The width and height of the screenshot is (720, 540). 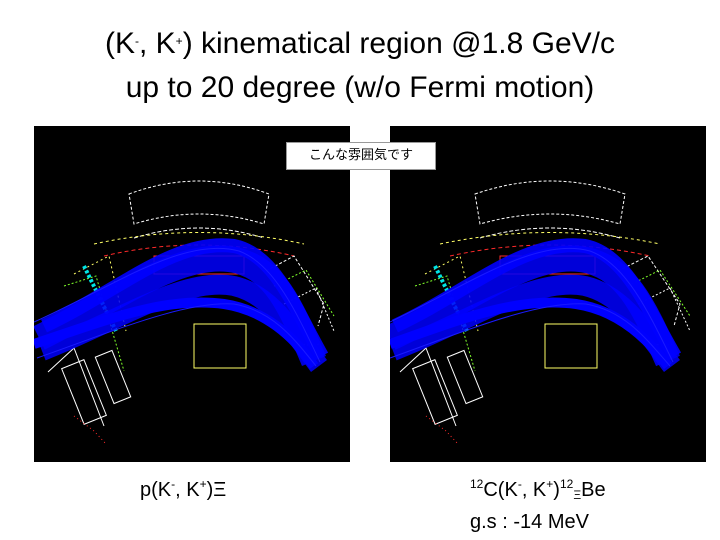 What do you see at coordinates (361, 156) in the screenshot?
I see `annotation-note: こんな雰囲気です` at bounding box center [361, 156].